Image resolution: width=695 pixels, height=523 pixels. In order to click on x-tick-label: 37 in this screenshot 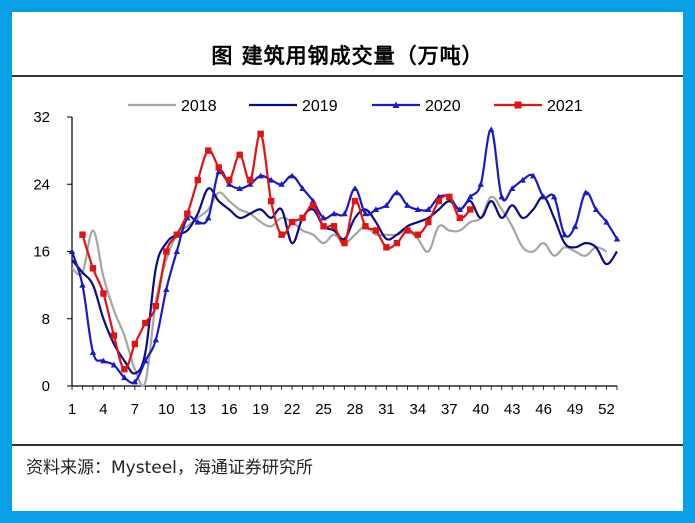, I will do `click(449, 409)`.